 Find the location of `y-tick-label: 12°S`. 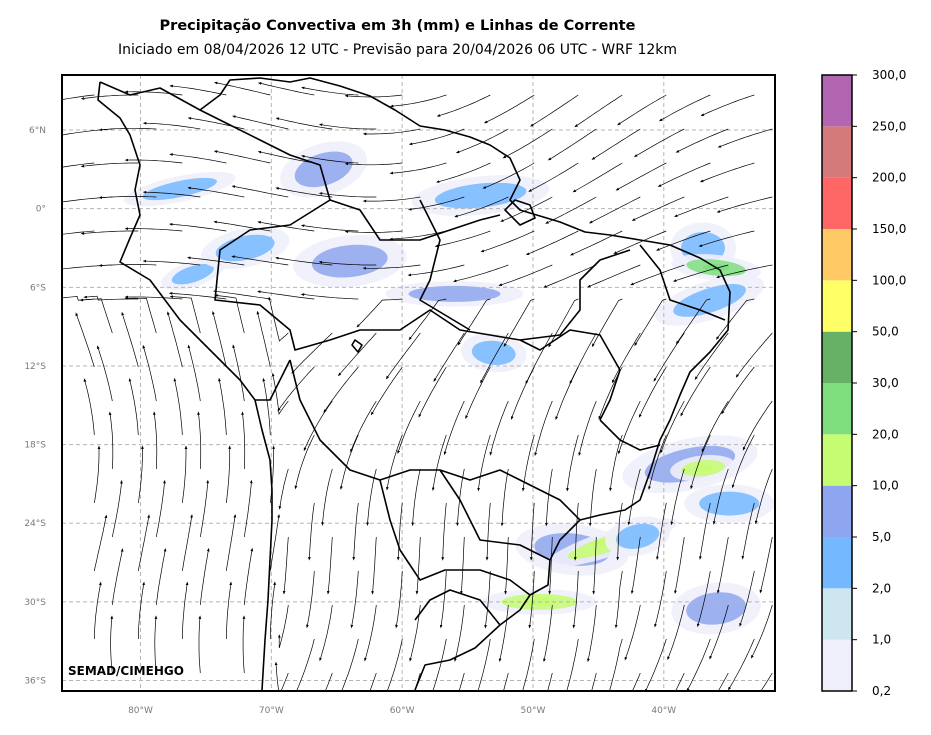

y-tick-label: 12°S is located at coordinates (35, 367).